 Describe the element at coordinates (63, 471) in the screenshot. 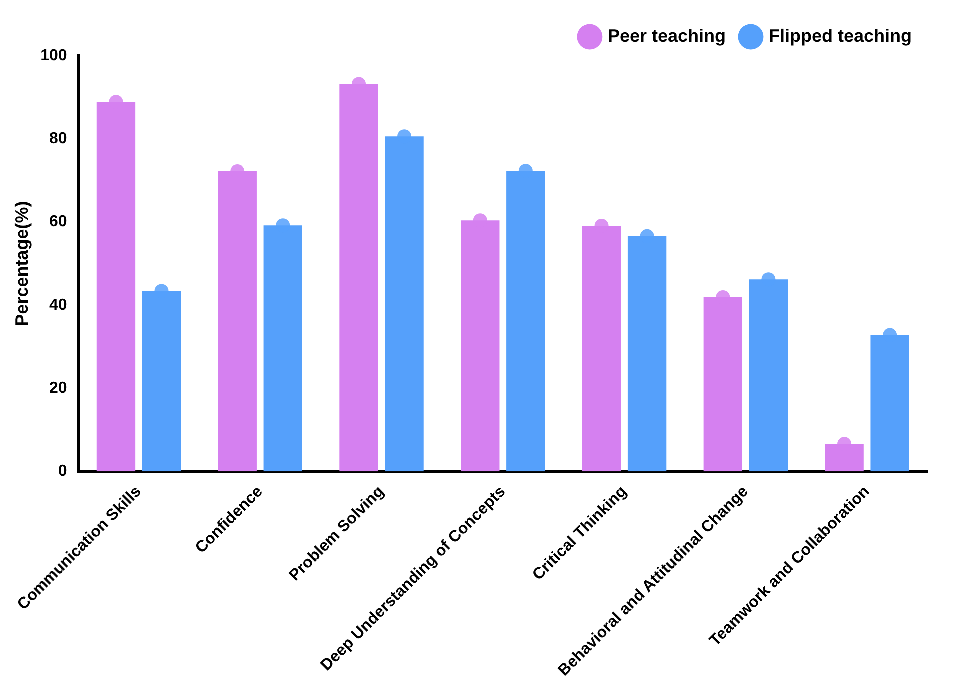

I see `y-tick-label: 0` at that location.